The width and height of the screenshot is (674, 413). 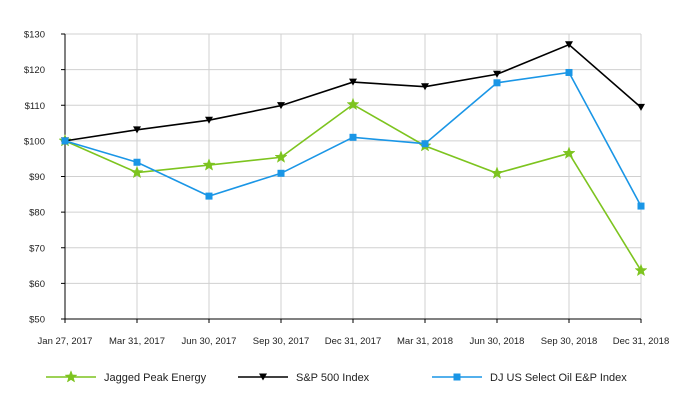 I want to click on y-tick-label: $80, so click(x=37, y=213).